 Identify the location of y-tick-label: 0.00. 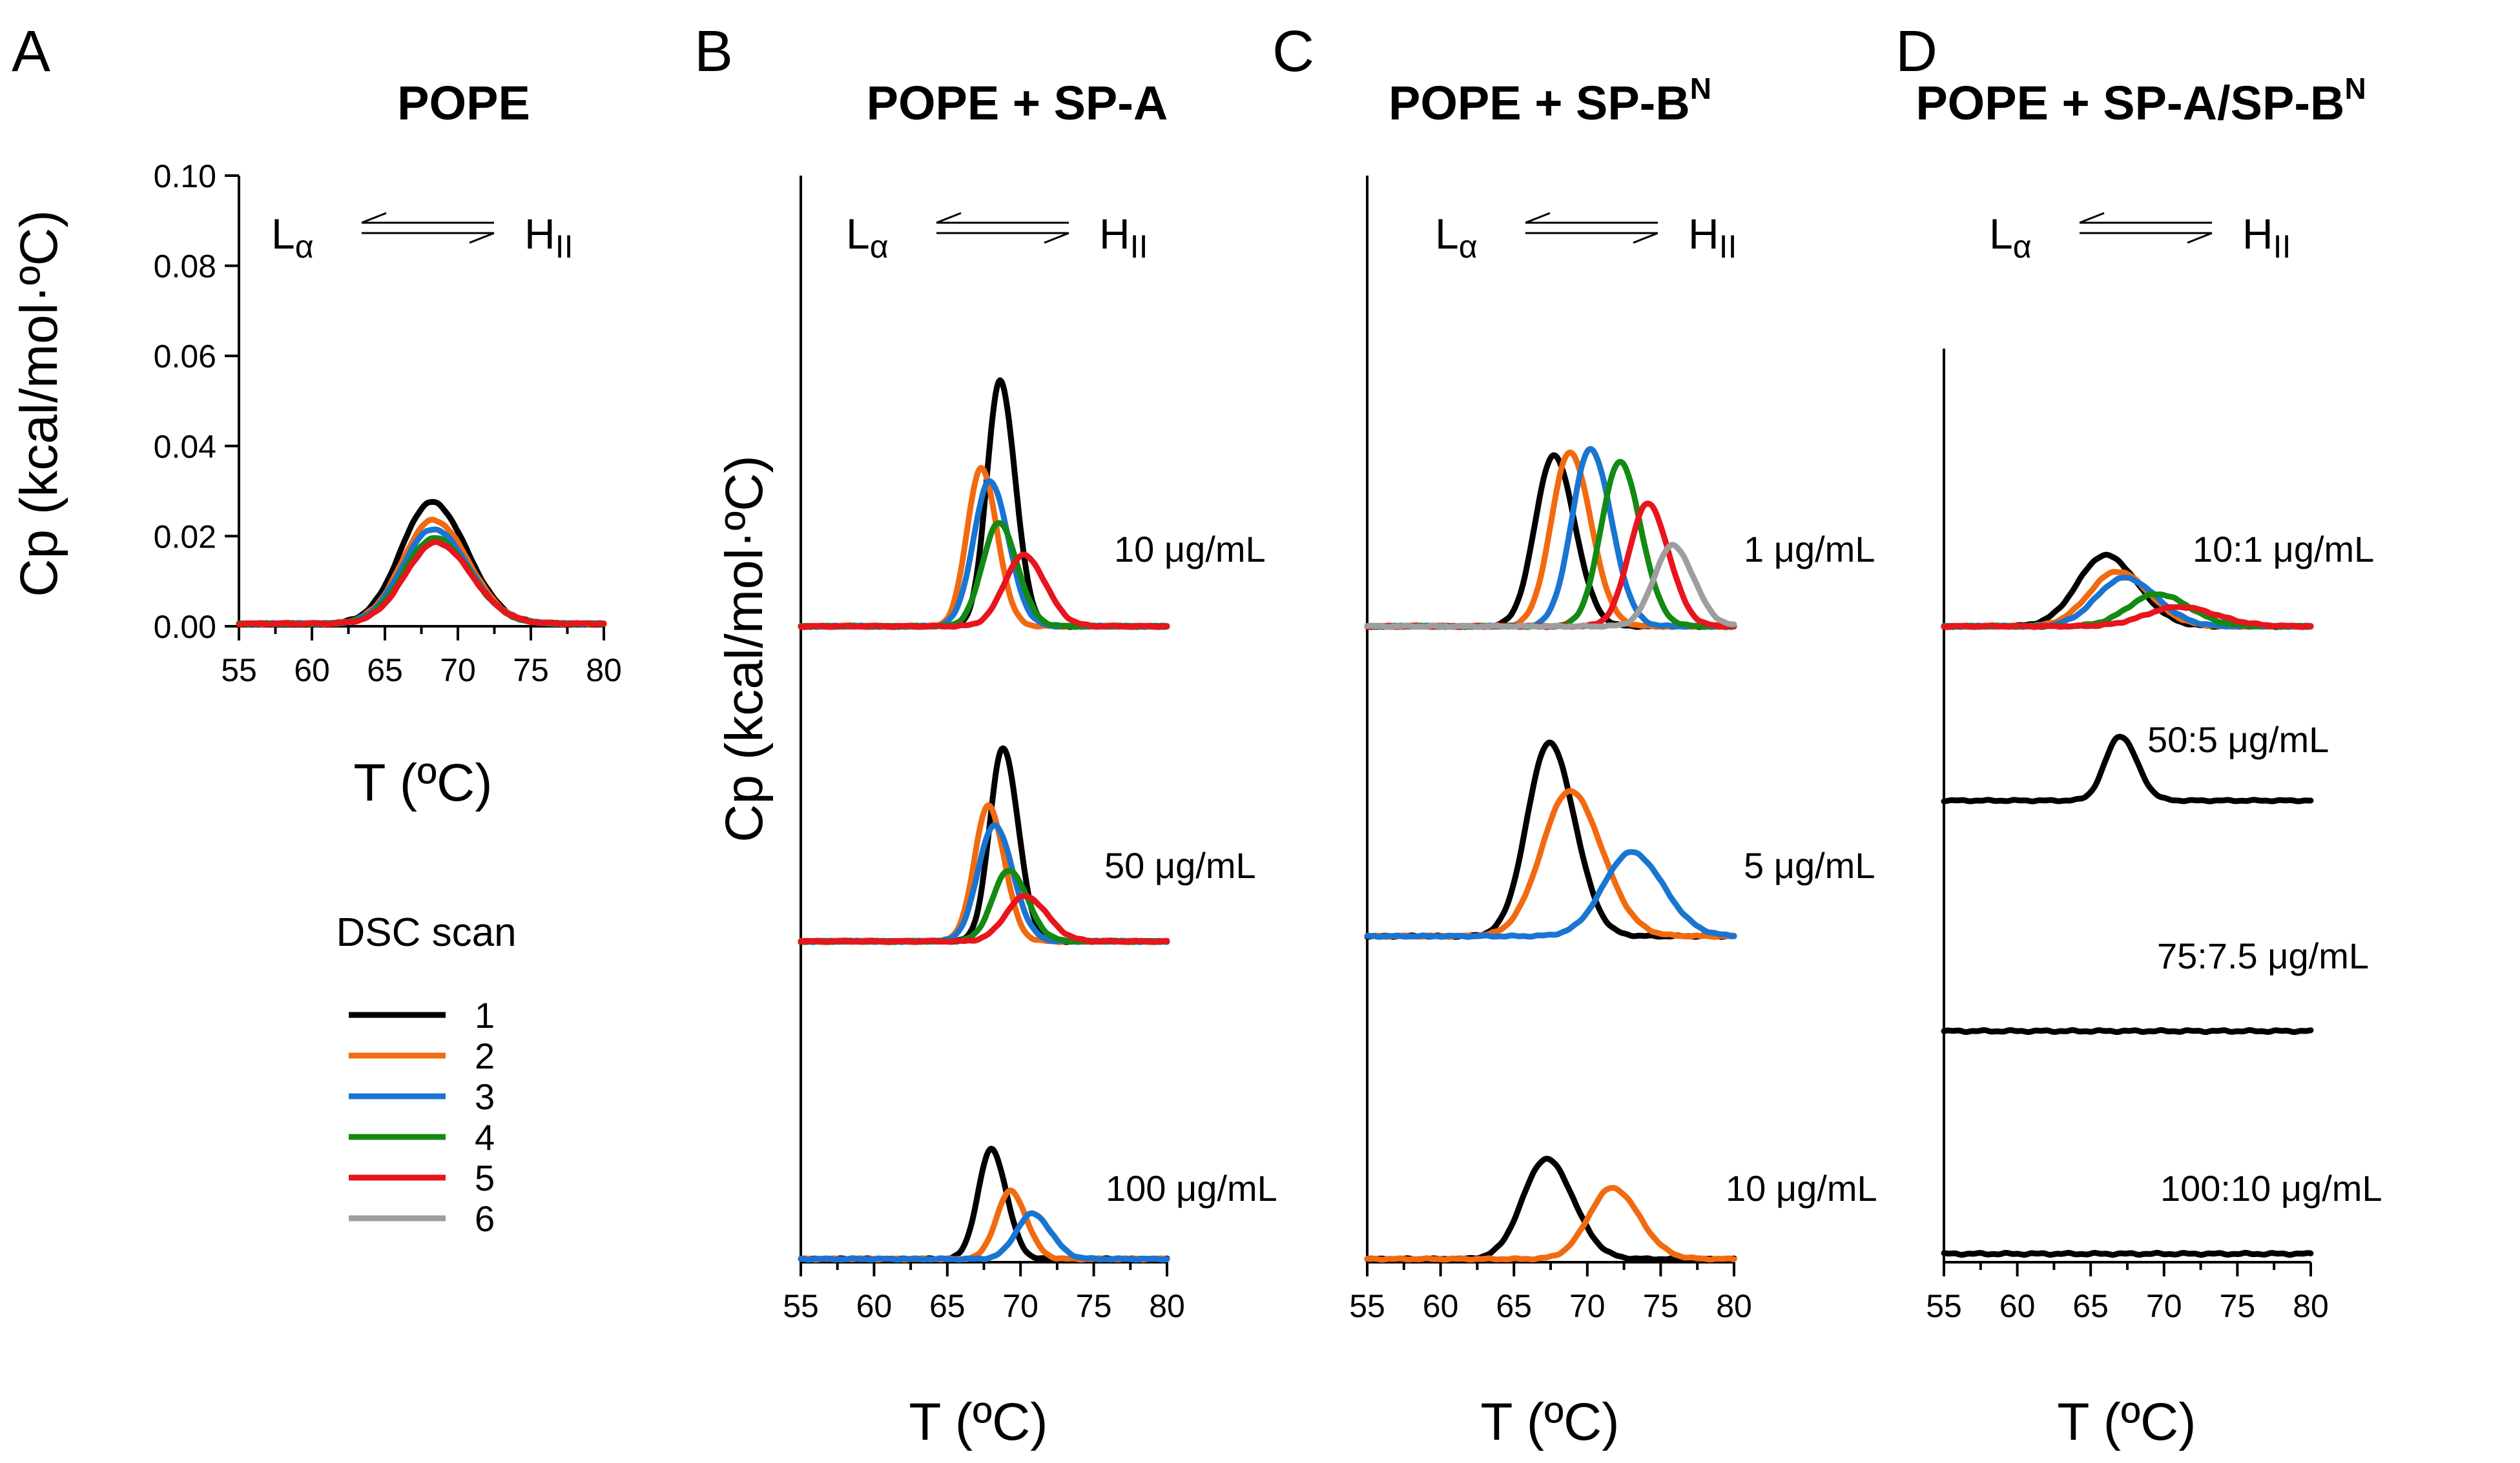
(185, 627).